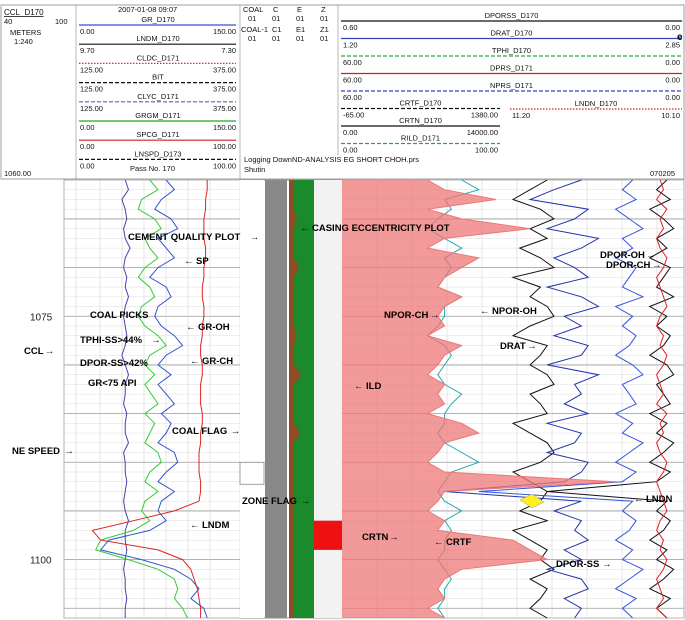 This screenshot has width=685, height=620. I want to click on coal-header-c: C, so click(276, 9).